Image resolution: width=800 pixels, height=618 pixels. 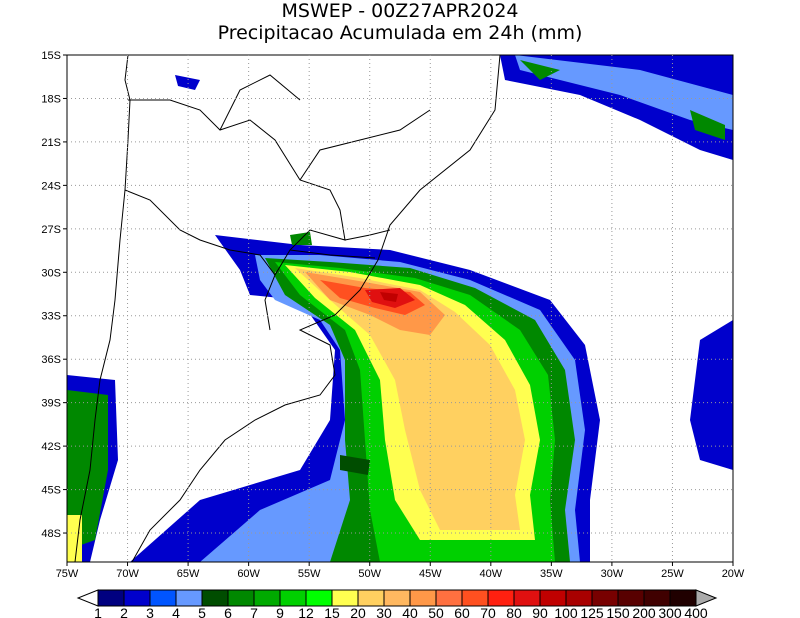 I want to click on x-tick-label: 75W, so click(x=67, y=574).